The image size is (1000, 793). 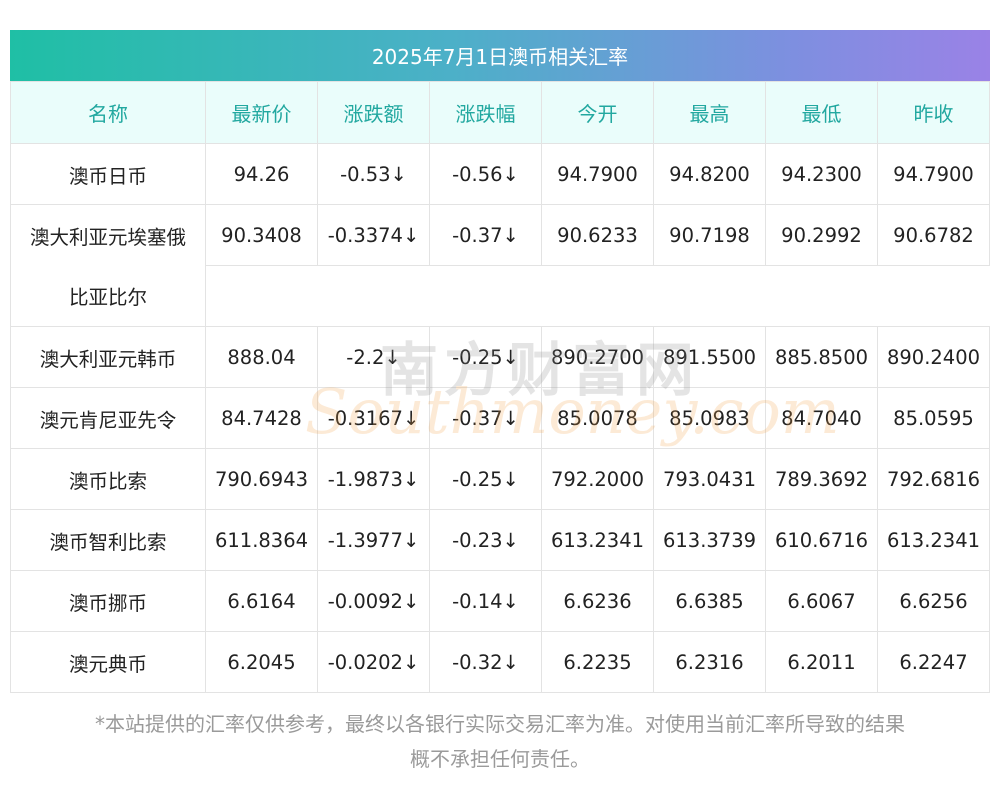 What do you see at coordinates (485, 174) in the screenshot?
I see `change-percent: -0.56↓` at bounding box center [485, 174].